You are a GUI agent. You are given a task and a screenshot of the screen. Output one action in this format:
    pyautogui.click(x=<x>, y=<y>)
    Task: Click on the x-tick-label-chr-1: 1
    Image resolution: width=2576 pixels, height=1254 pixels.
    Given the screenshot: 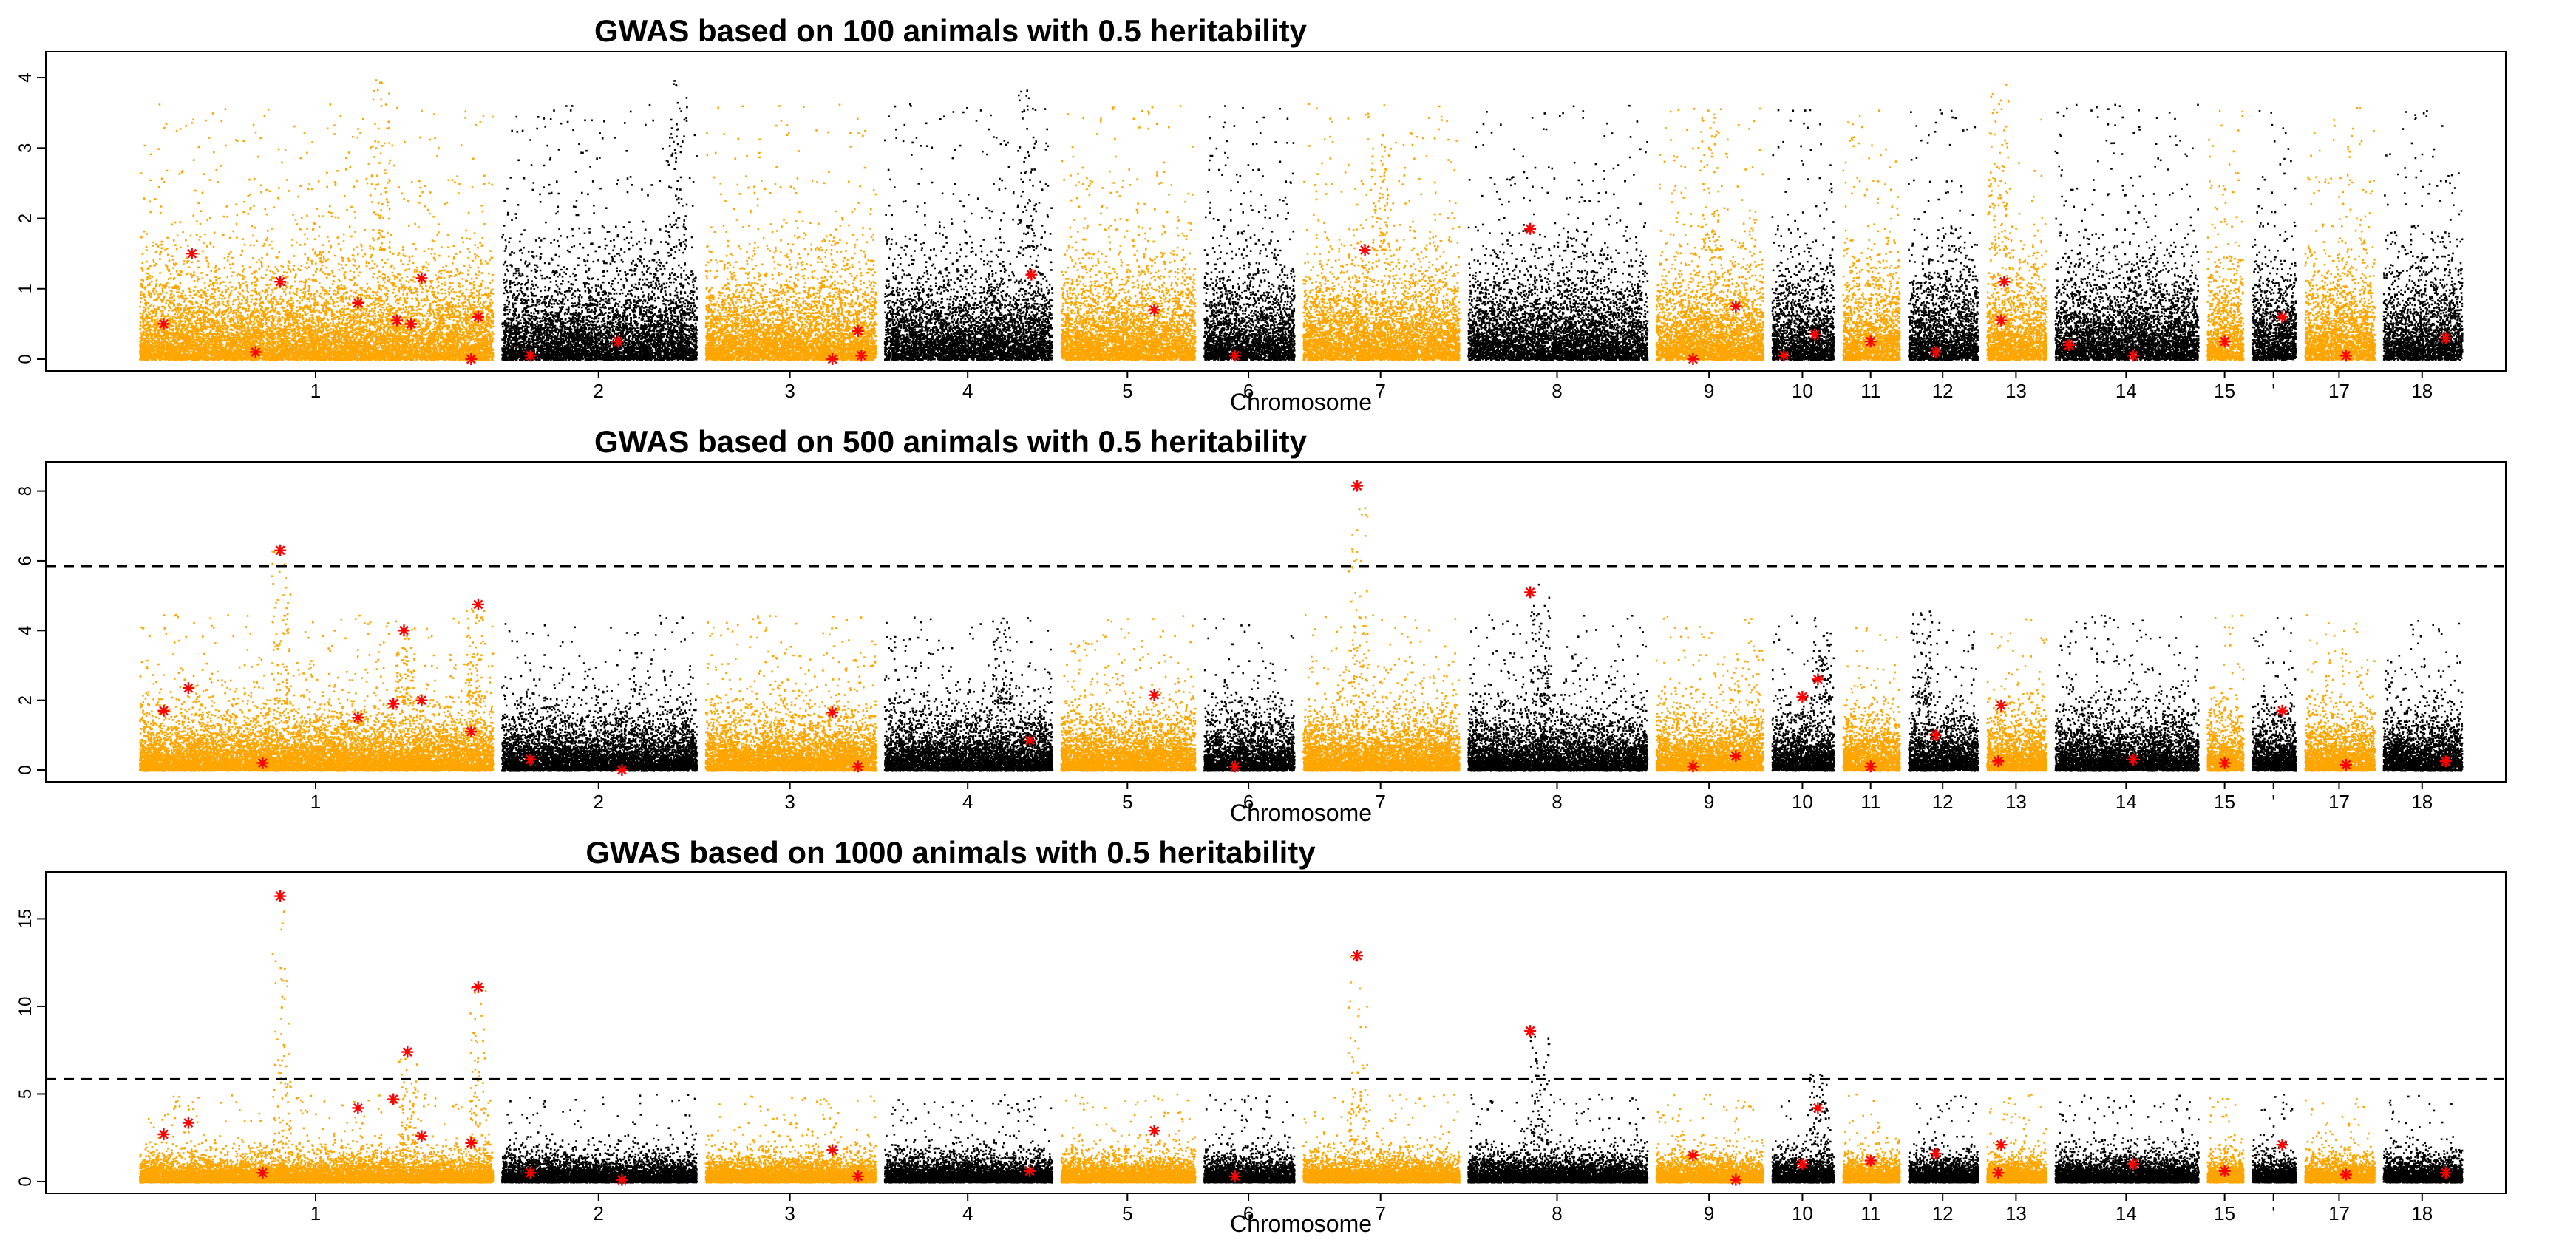 What is the action you would take?
    pyautogui.click(x=315, y=1213)
    